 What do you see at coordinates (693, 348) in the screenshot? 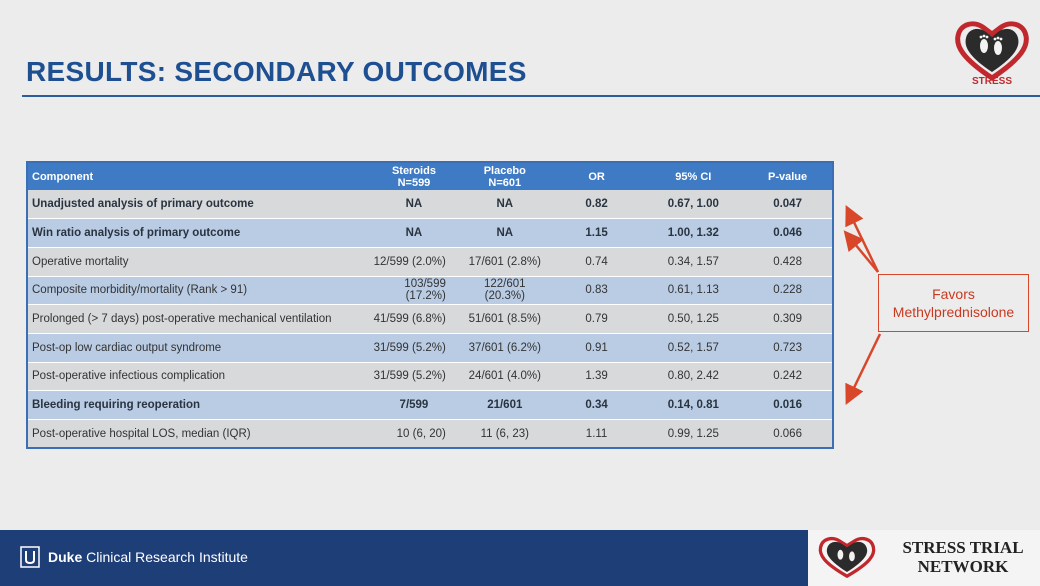
I see `cell-ci: 0.52, 1.57` at bounding box center [693, 348].